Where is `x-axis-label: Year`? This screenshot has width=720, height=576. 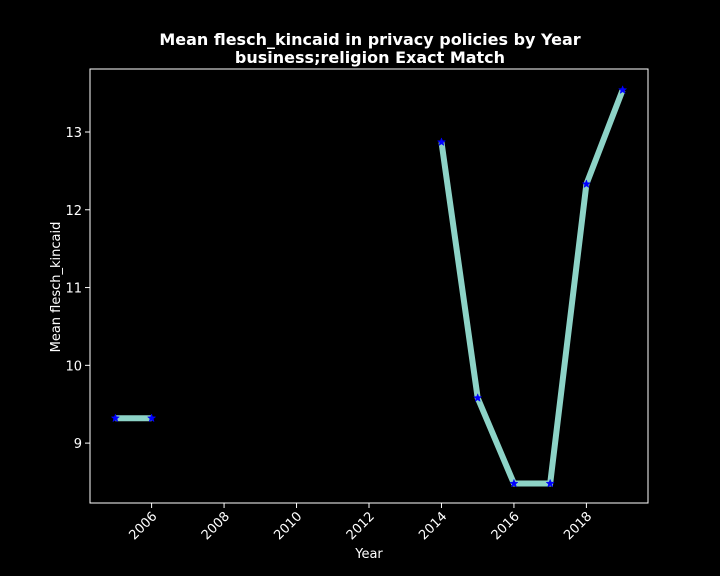 x-axis-label: Year is located at coordinates (368, 554).